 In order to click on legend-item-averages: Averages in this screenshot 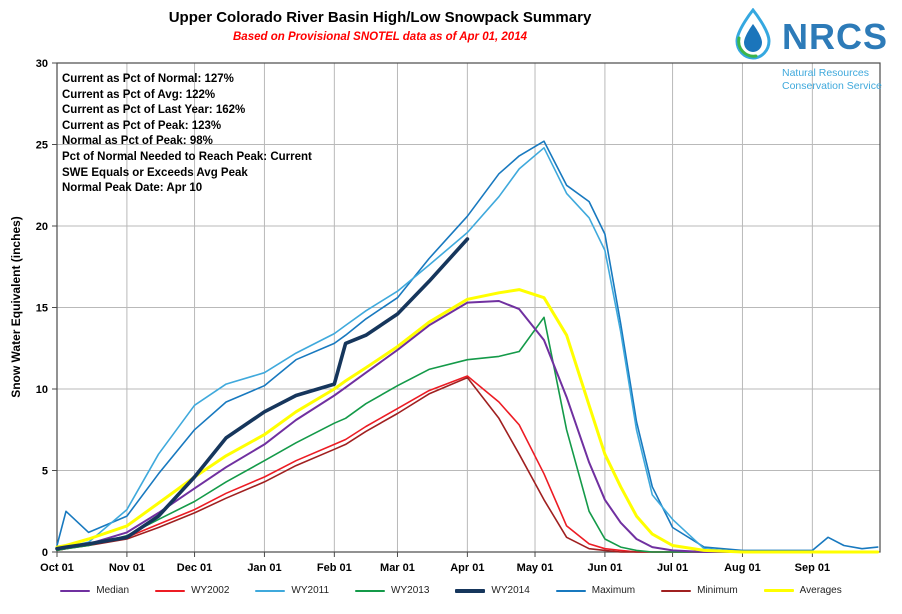, I will do `click(802, 590)`.